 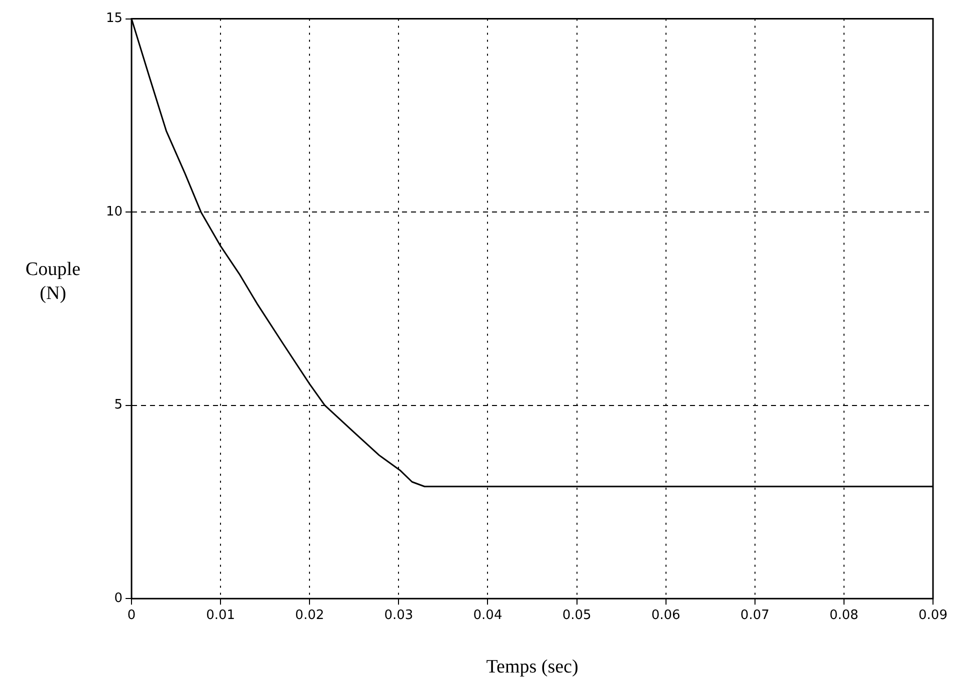 I want to click on y-axis-title: Couple (N), so click(x=53, y=282).